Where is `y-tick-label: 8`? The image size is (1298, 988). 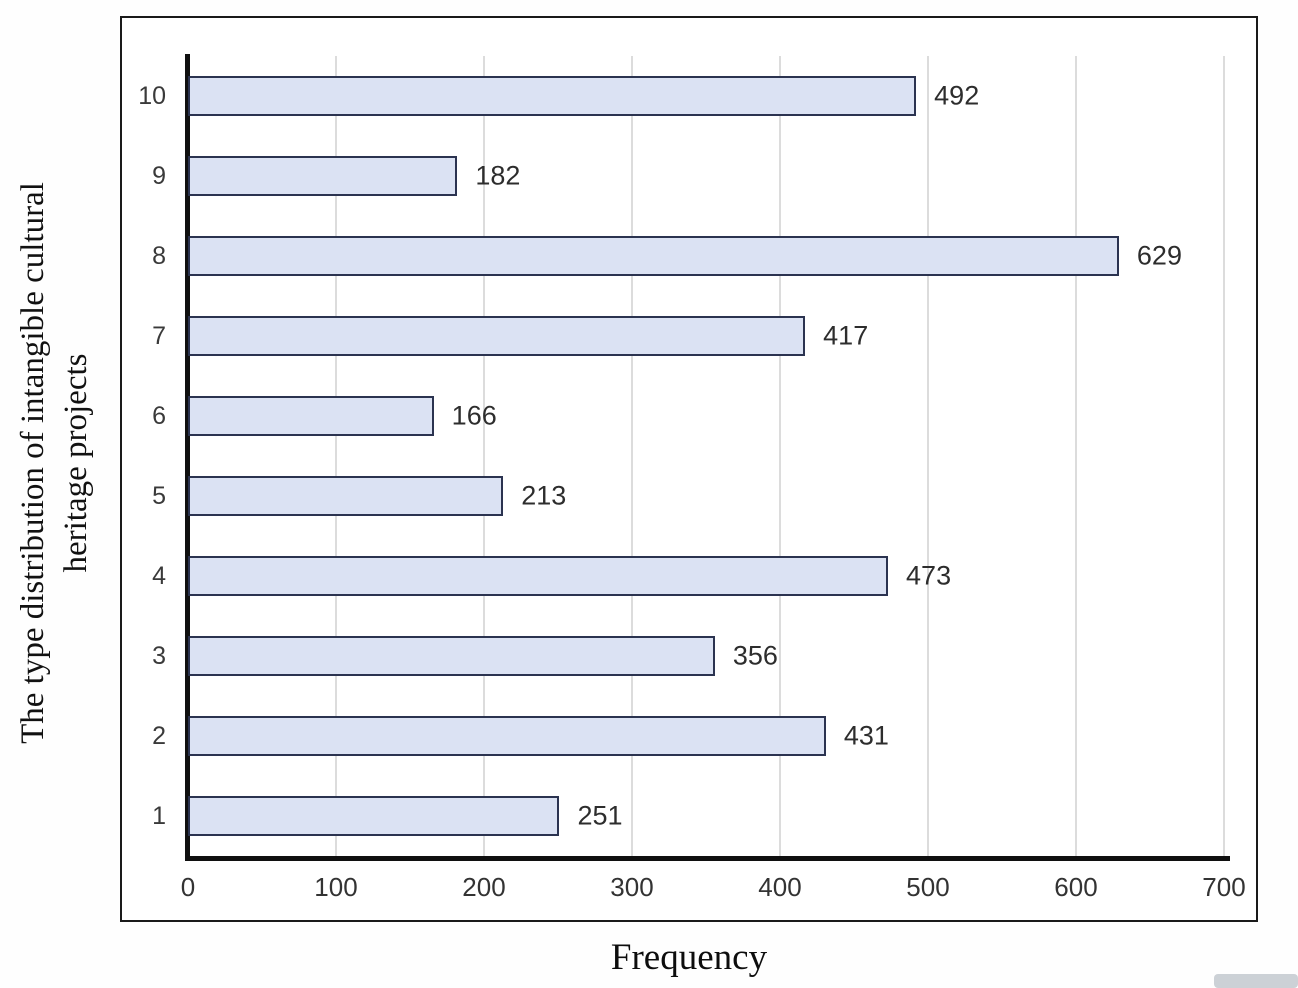 y-tick-label: 8 is located at coordinates (159, 255).